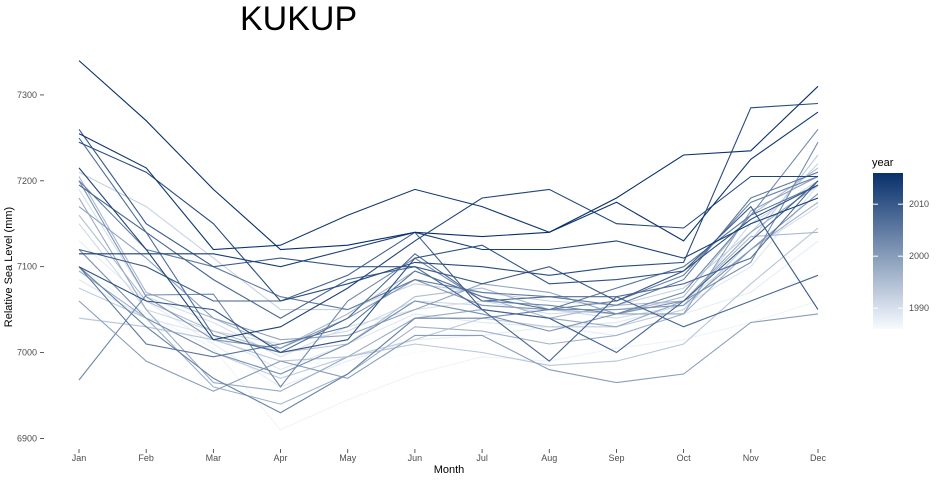  Describe the element at coordinates (415, 458) in the screenshot. I see `x-tick-label: Jun` at that location.